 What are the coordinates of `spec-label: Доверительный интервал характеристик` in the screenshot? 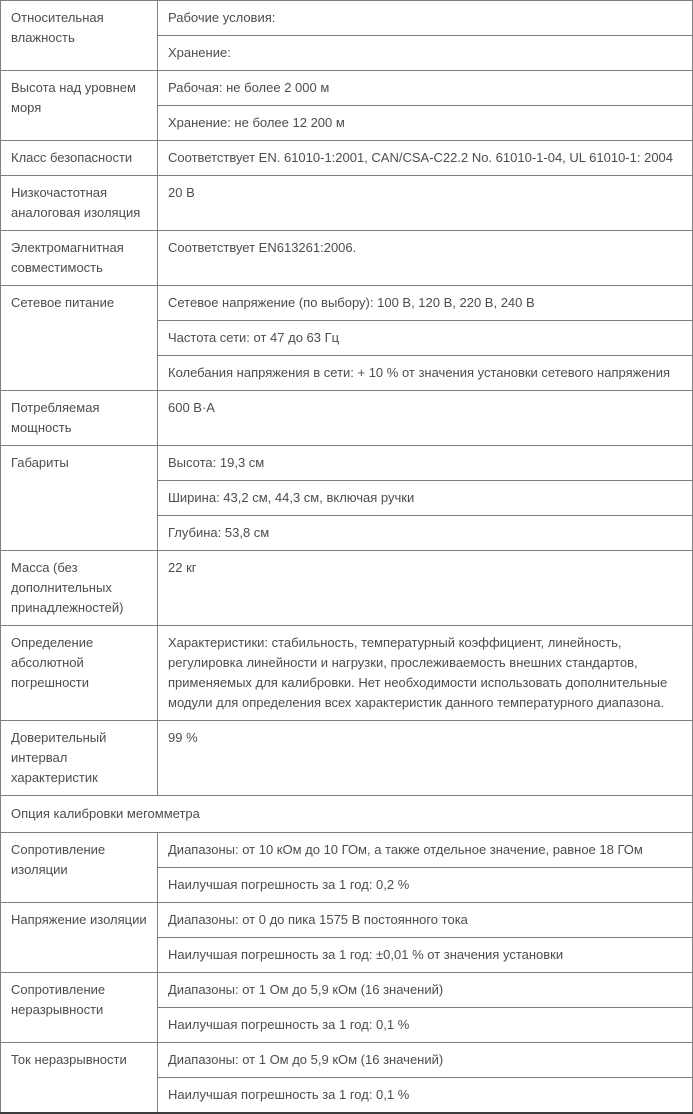 It's located at (79, 758).